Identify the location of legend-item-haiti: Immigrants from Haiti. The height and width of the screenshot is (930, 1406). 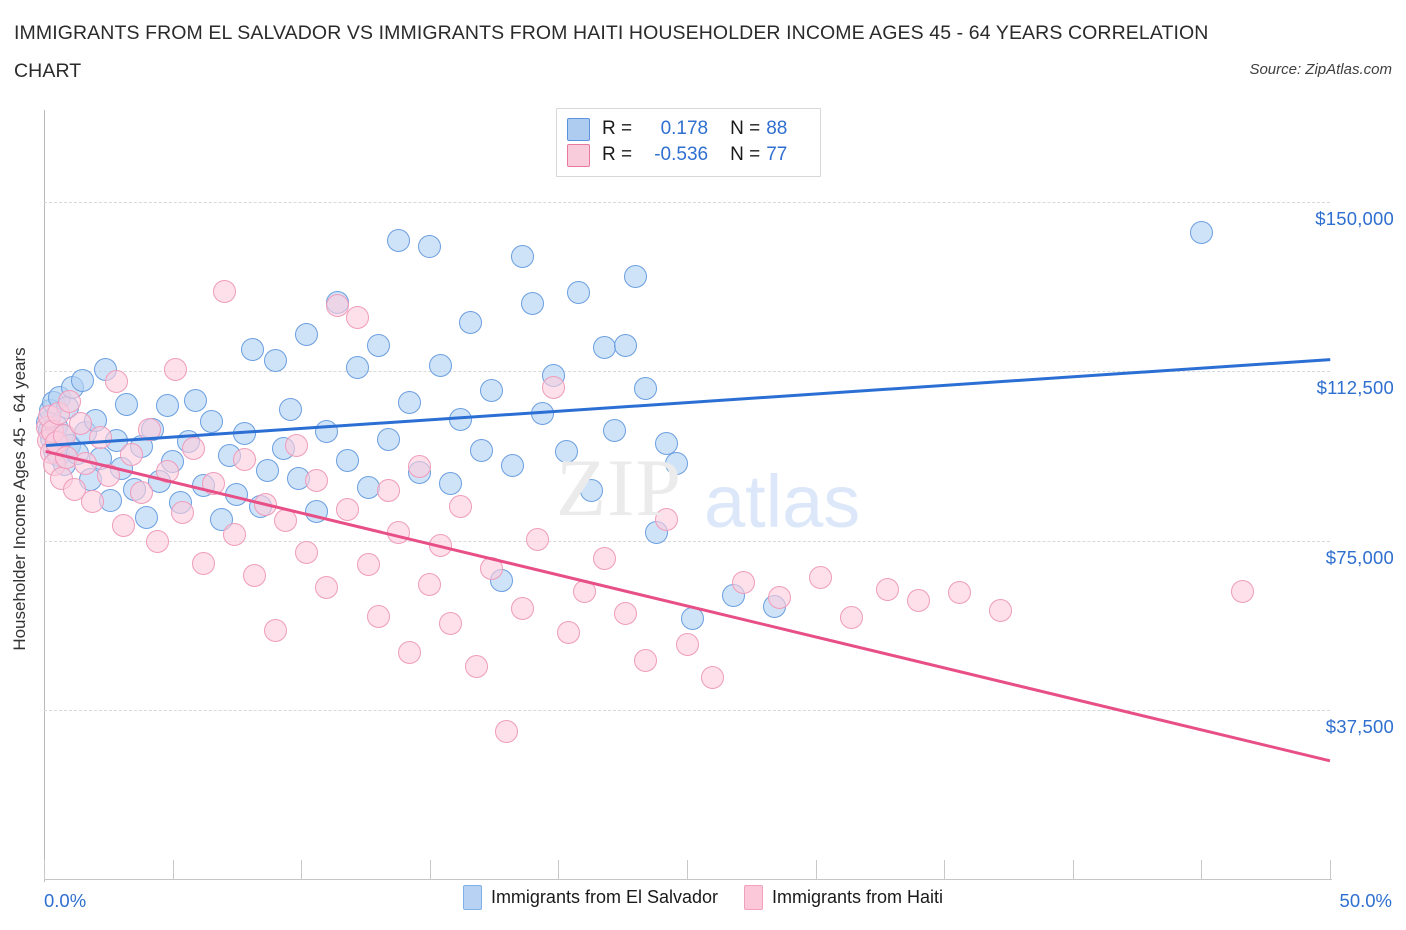
(843, 897).